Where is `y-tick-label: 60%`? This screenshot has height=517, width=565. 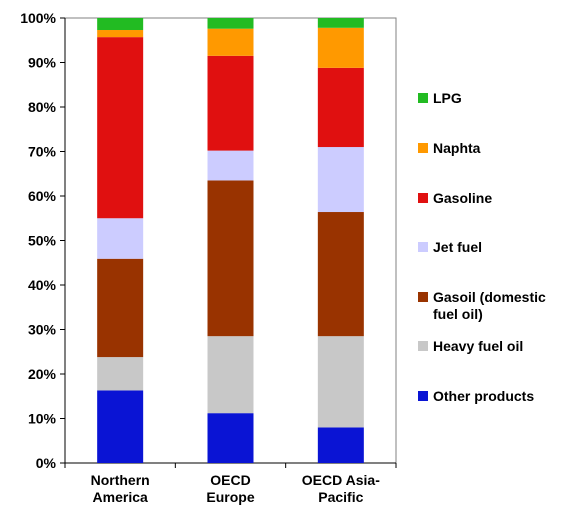 y-tick-label: 60% is located at coordinates (42, 196).